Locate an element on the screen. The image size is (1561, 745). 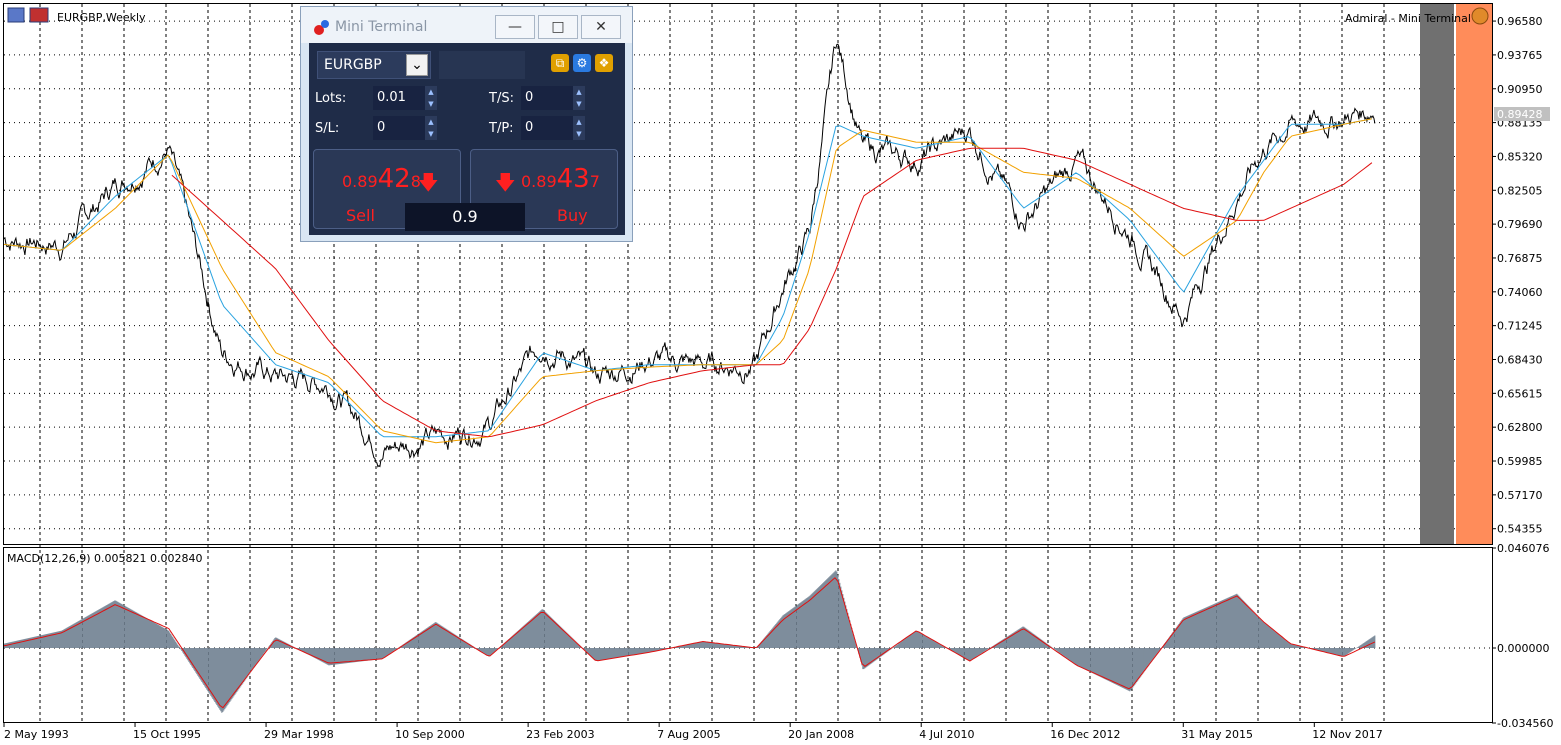
time-tick-label: 29 Mar 1998 is located at coordinates (299, 734).